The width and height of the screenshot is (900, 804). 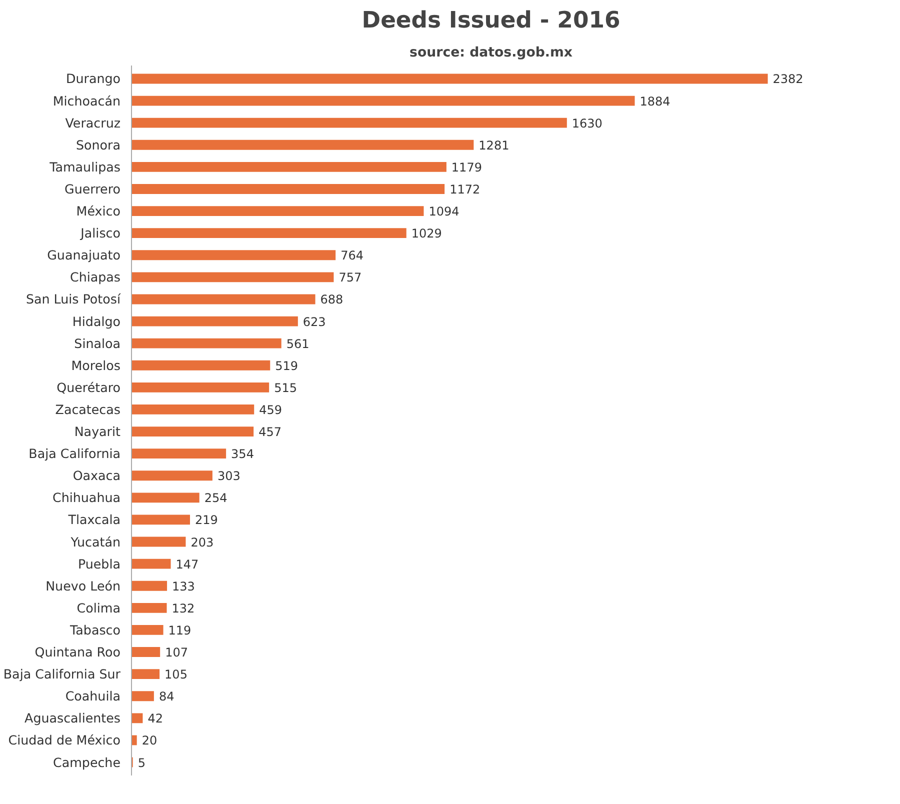 I want to click on data-label: 42, so click(x=155, y=719).